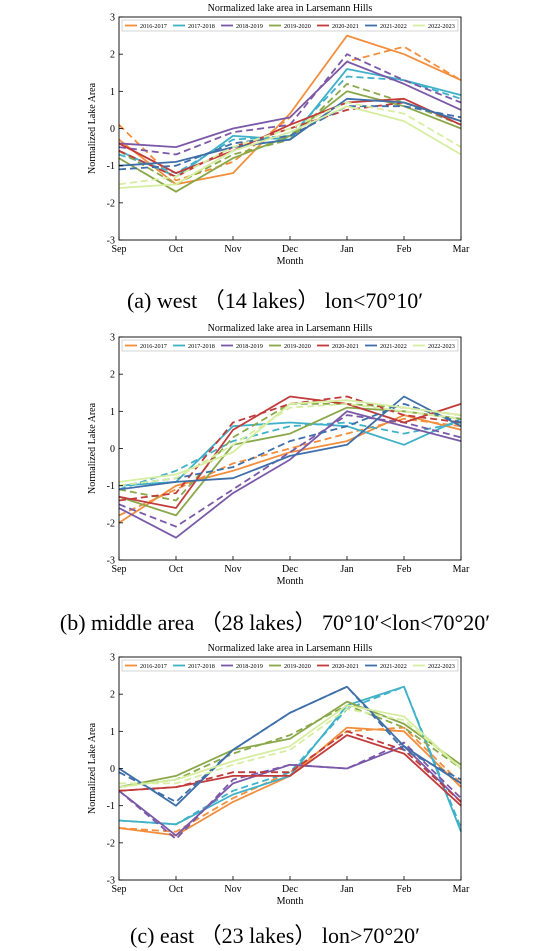  What do you see at coordinates (275, 300) in the screenshot?
I see `caption-west: (a) west （14 lakes） lon<70°10′` at bounding box center [275, 300].